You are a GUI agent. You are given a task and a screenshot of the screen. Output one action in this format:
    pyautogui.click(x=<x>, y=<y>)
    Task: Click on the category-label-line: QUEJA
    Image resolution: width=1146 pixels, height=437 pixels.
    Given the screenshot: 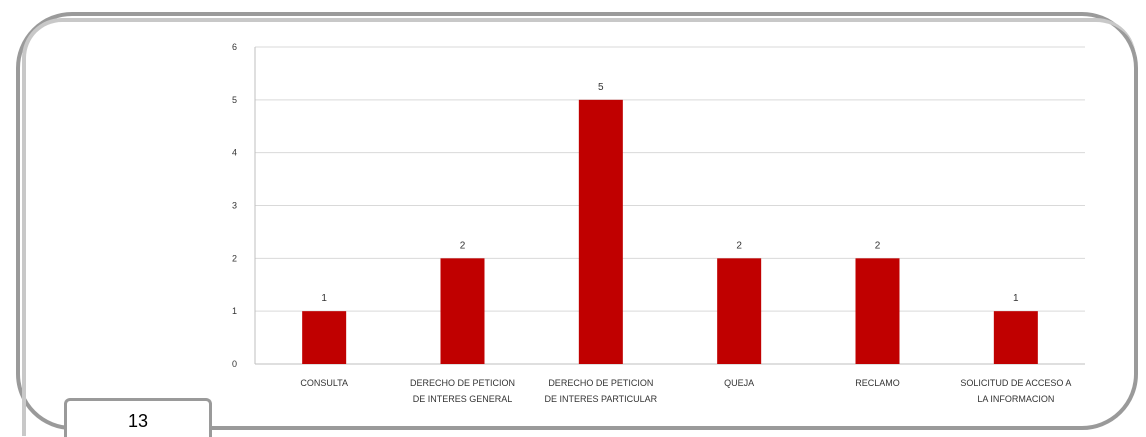 What is the action you would take?
    pyautogui.click(x=739, y=383)
    